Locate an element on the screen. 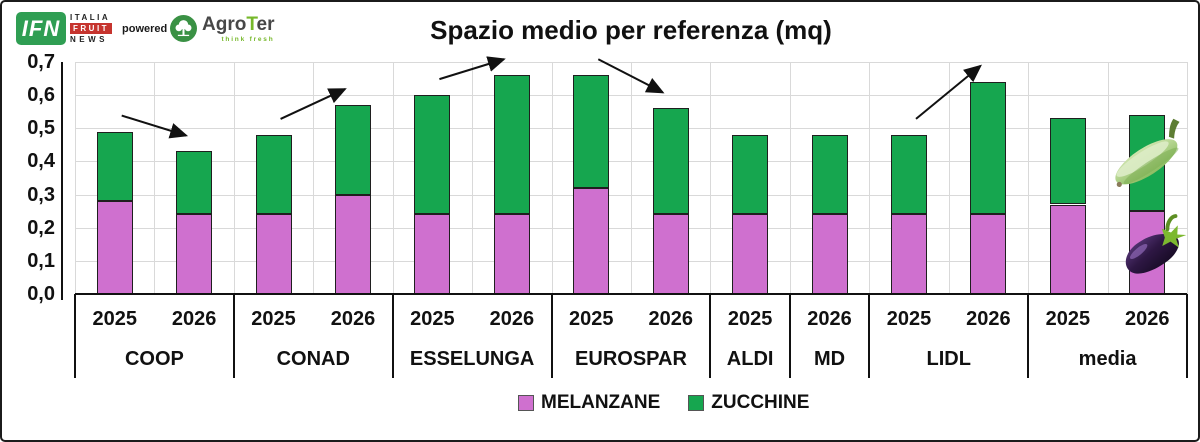 This screenshot has width=1200, height=442. tree-icon is located at coordinates (183, 28).